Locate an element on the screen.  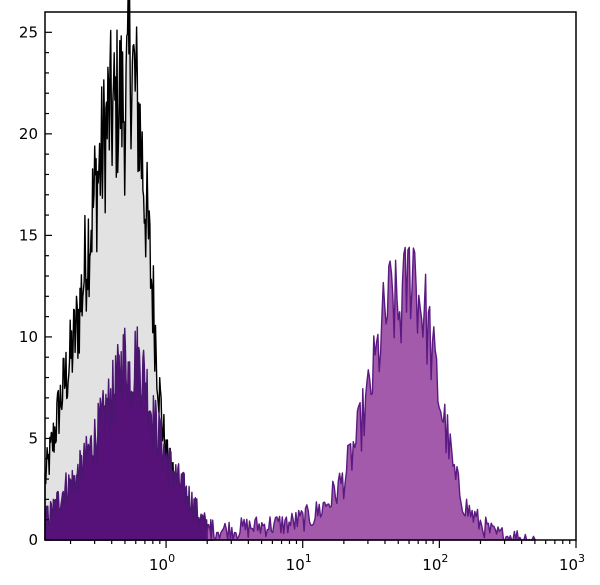
y-tick-label: 10 is located at coordinates (28, 337).